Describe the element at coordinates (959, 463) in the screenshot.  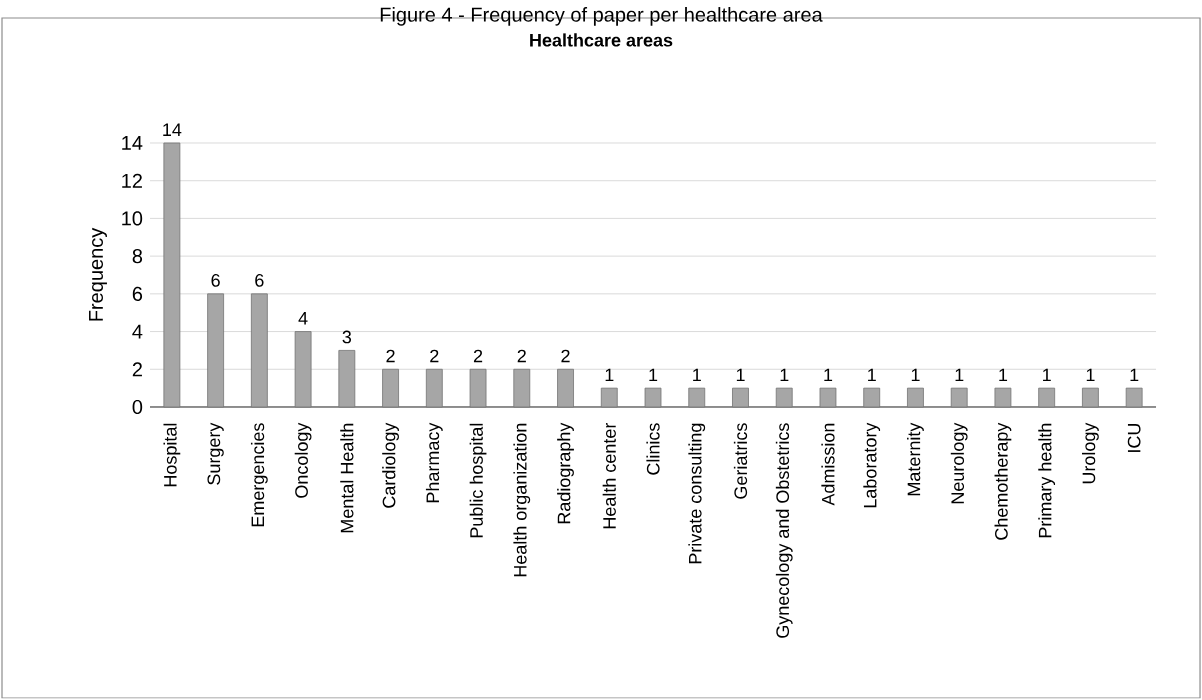
I see `x-tick-label: Neurology` at that location.